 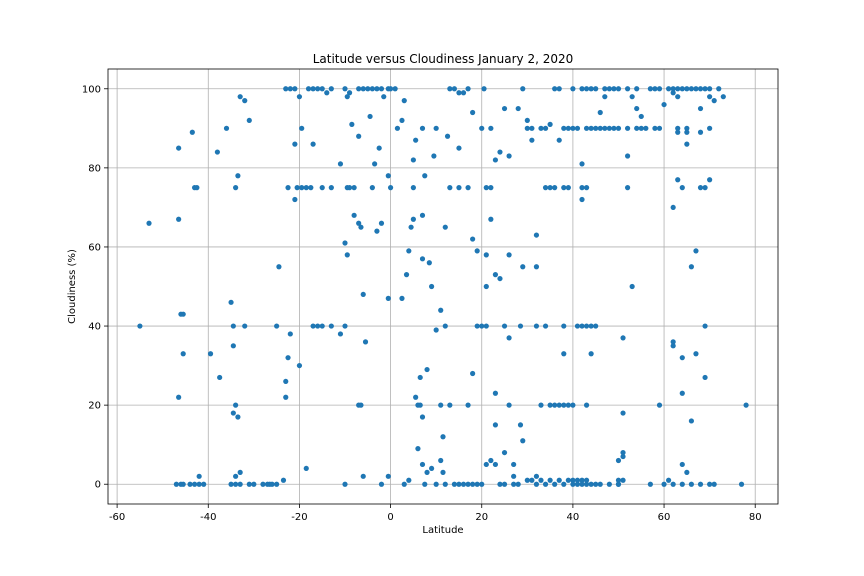 I want to click on x-tick-label: 60, so click(x=664, y=517).